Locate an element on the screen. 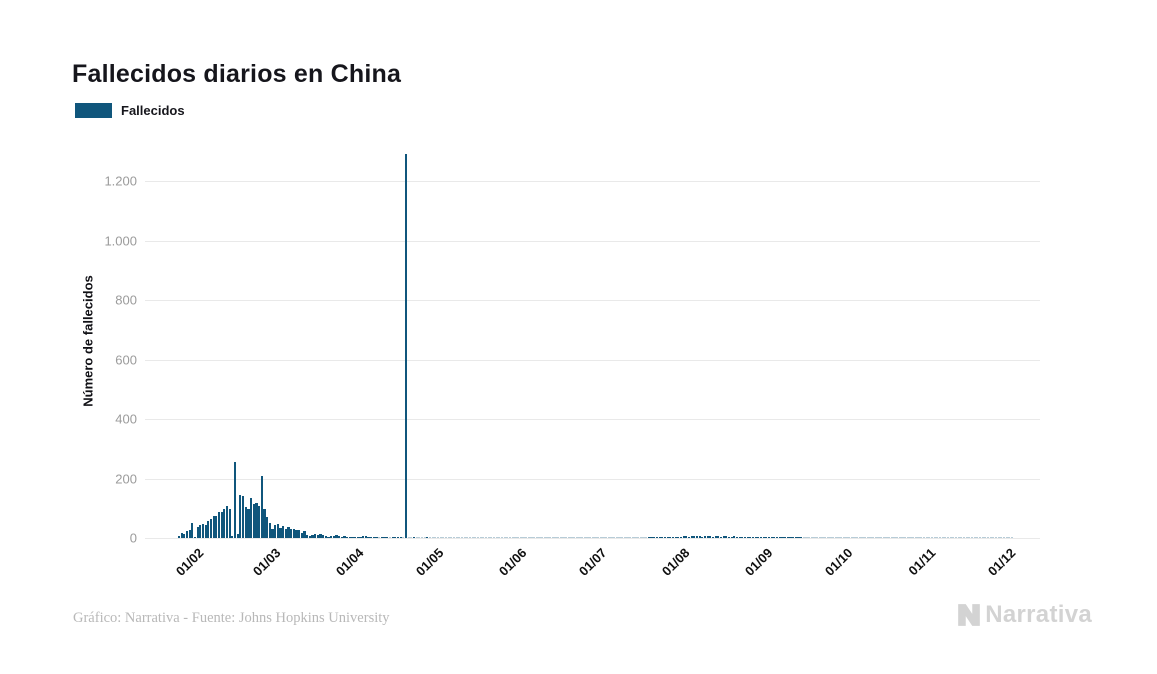 This screenshot has height=674, width=1157. gridline is located at coordinates (592, 360).